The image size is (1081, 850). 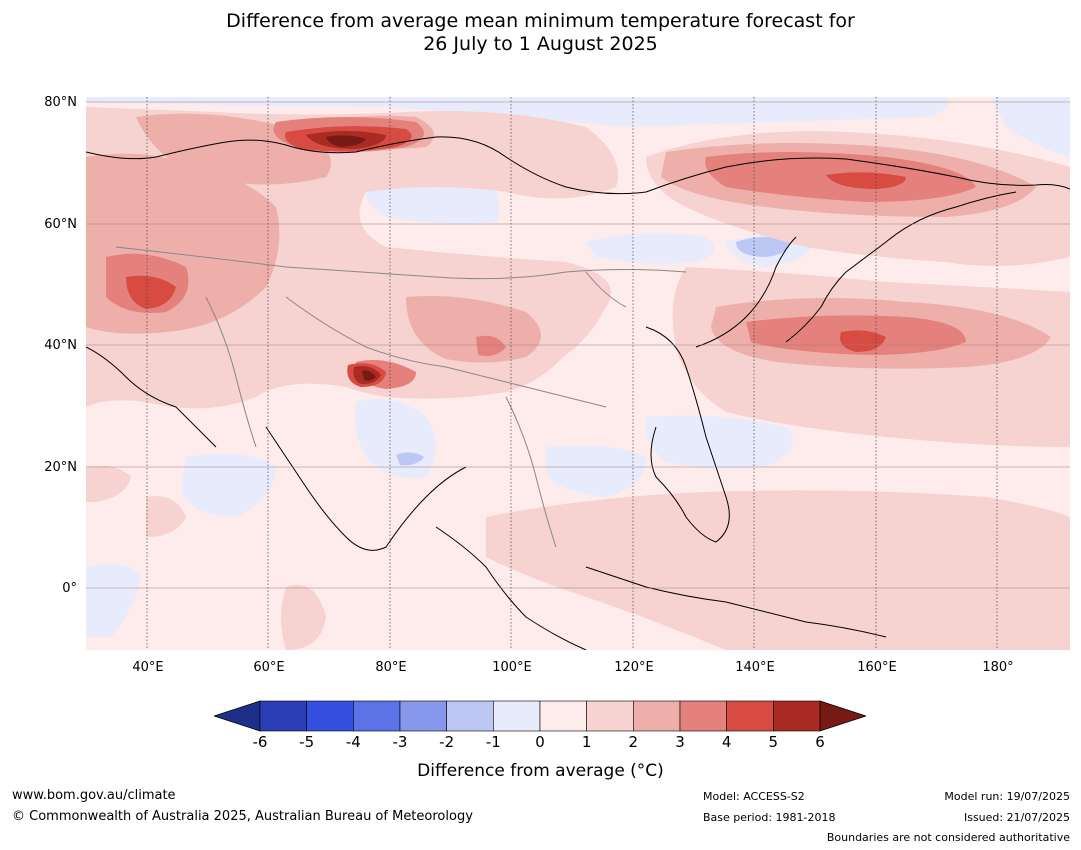 What do you see at coordinates (400, 742) in the screenshot?
I see `colorbar-tick-label: -3` at bounding box center [400, 742].